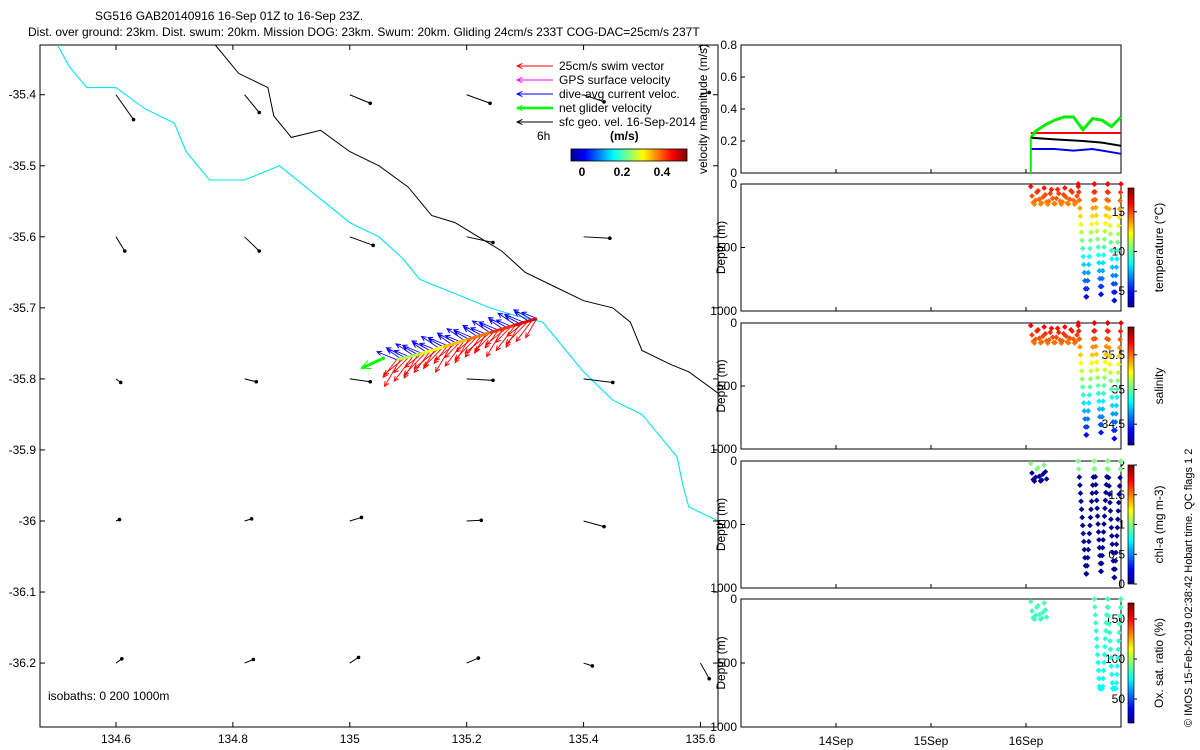 This screenshot has width=1200, height=750. What do you see at coordinates (931, 109) in the screenshot?
I see `velocity-panel-axes` at bounding box center [931, 109].